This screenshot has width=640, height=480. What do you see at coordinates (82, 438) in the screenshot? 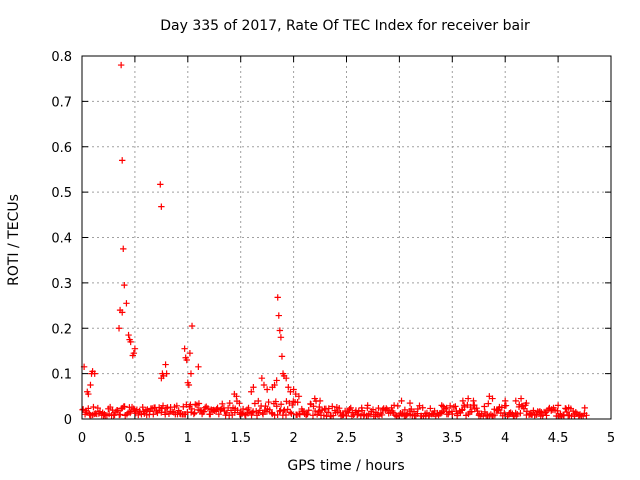
I see `x-tick-label: 0` at bounding box center [82, 438].